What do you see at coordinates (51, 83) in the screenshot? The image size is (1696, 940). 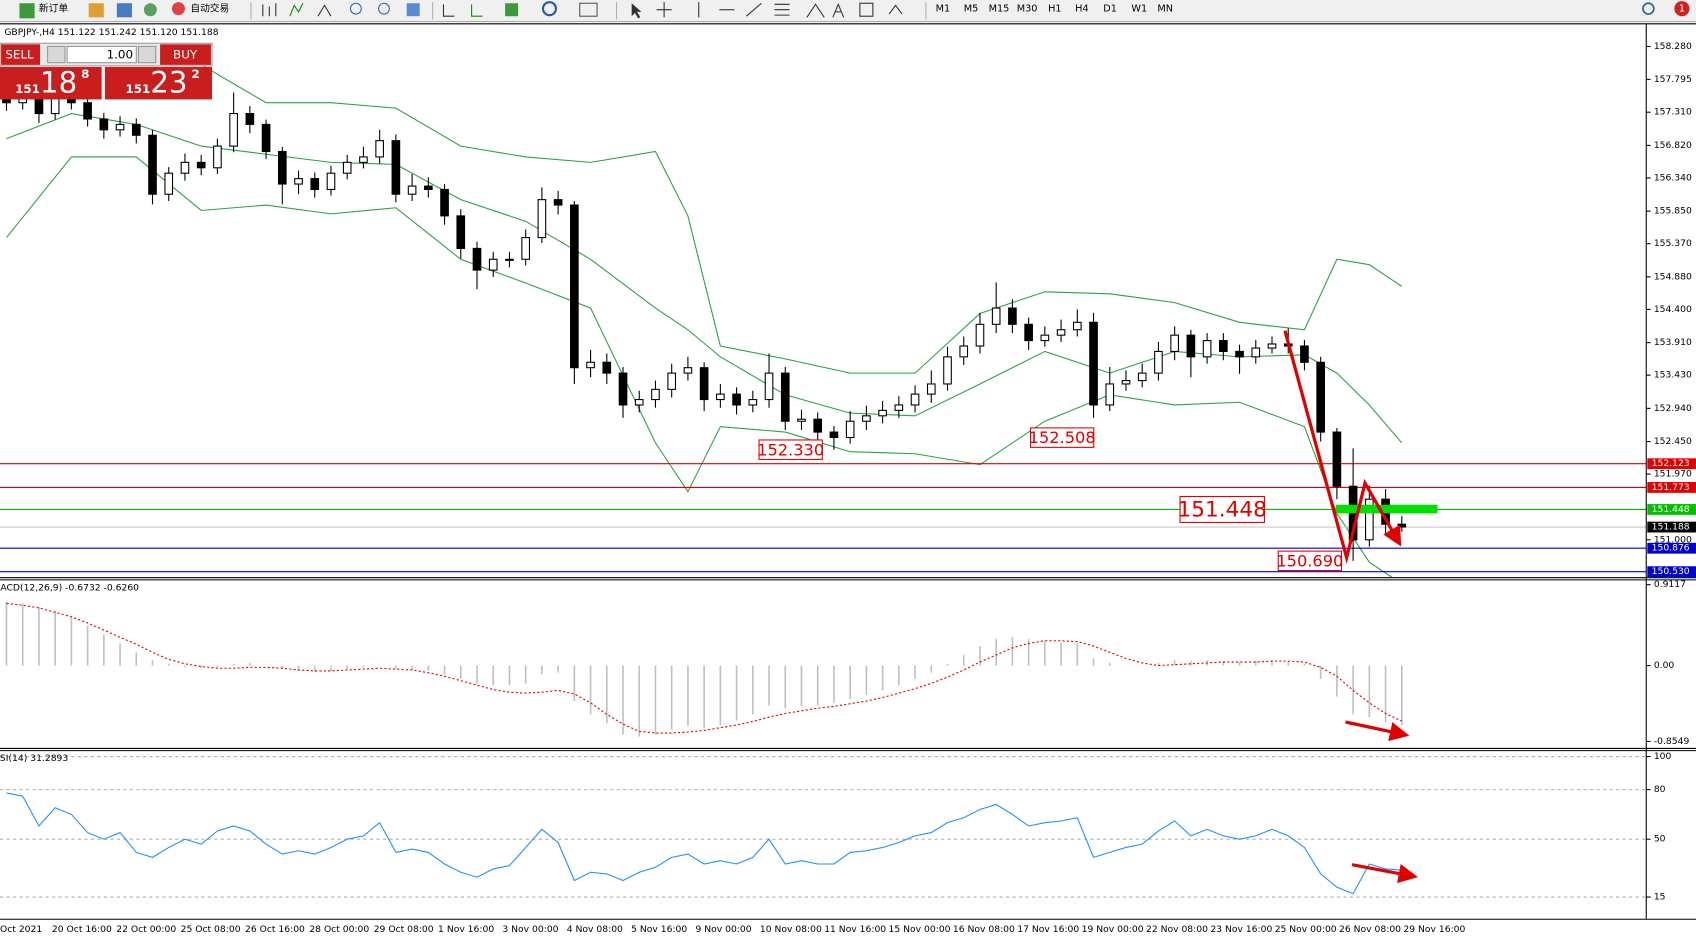 I see `bid-box` at bounding box center [51, 83].